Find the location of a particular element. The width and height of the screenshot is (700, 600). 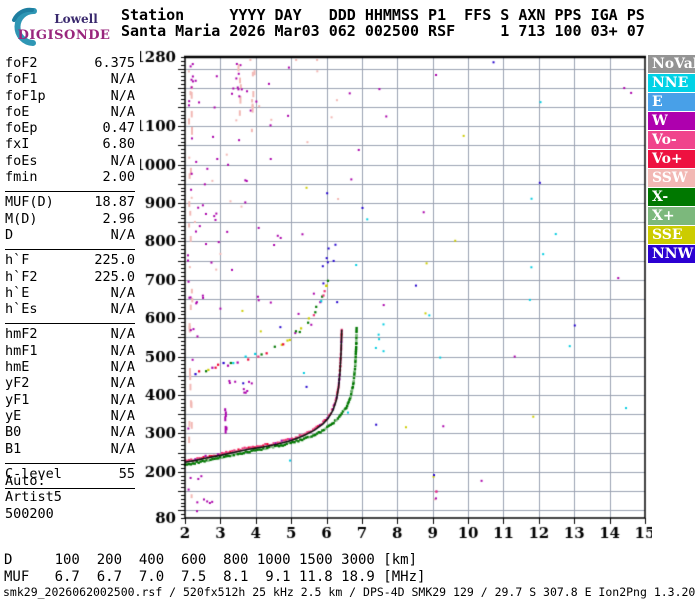

param-label: hmE is located at coordinates (17, 367).